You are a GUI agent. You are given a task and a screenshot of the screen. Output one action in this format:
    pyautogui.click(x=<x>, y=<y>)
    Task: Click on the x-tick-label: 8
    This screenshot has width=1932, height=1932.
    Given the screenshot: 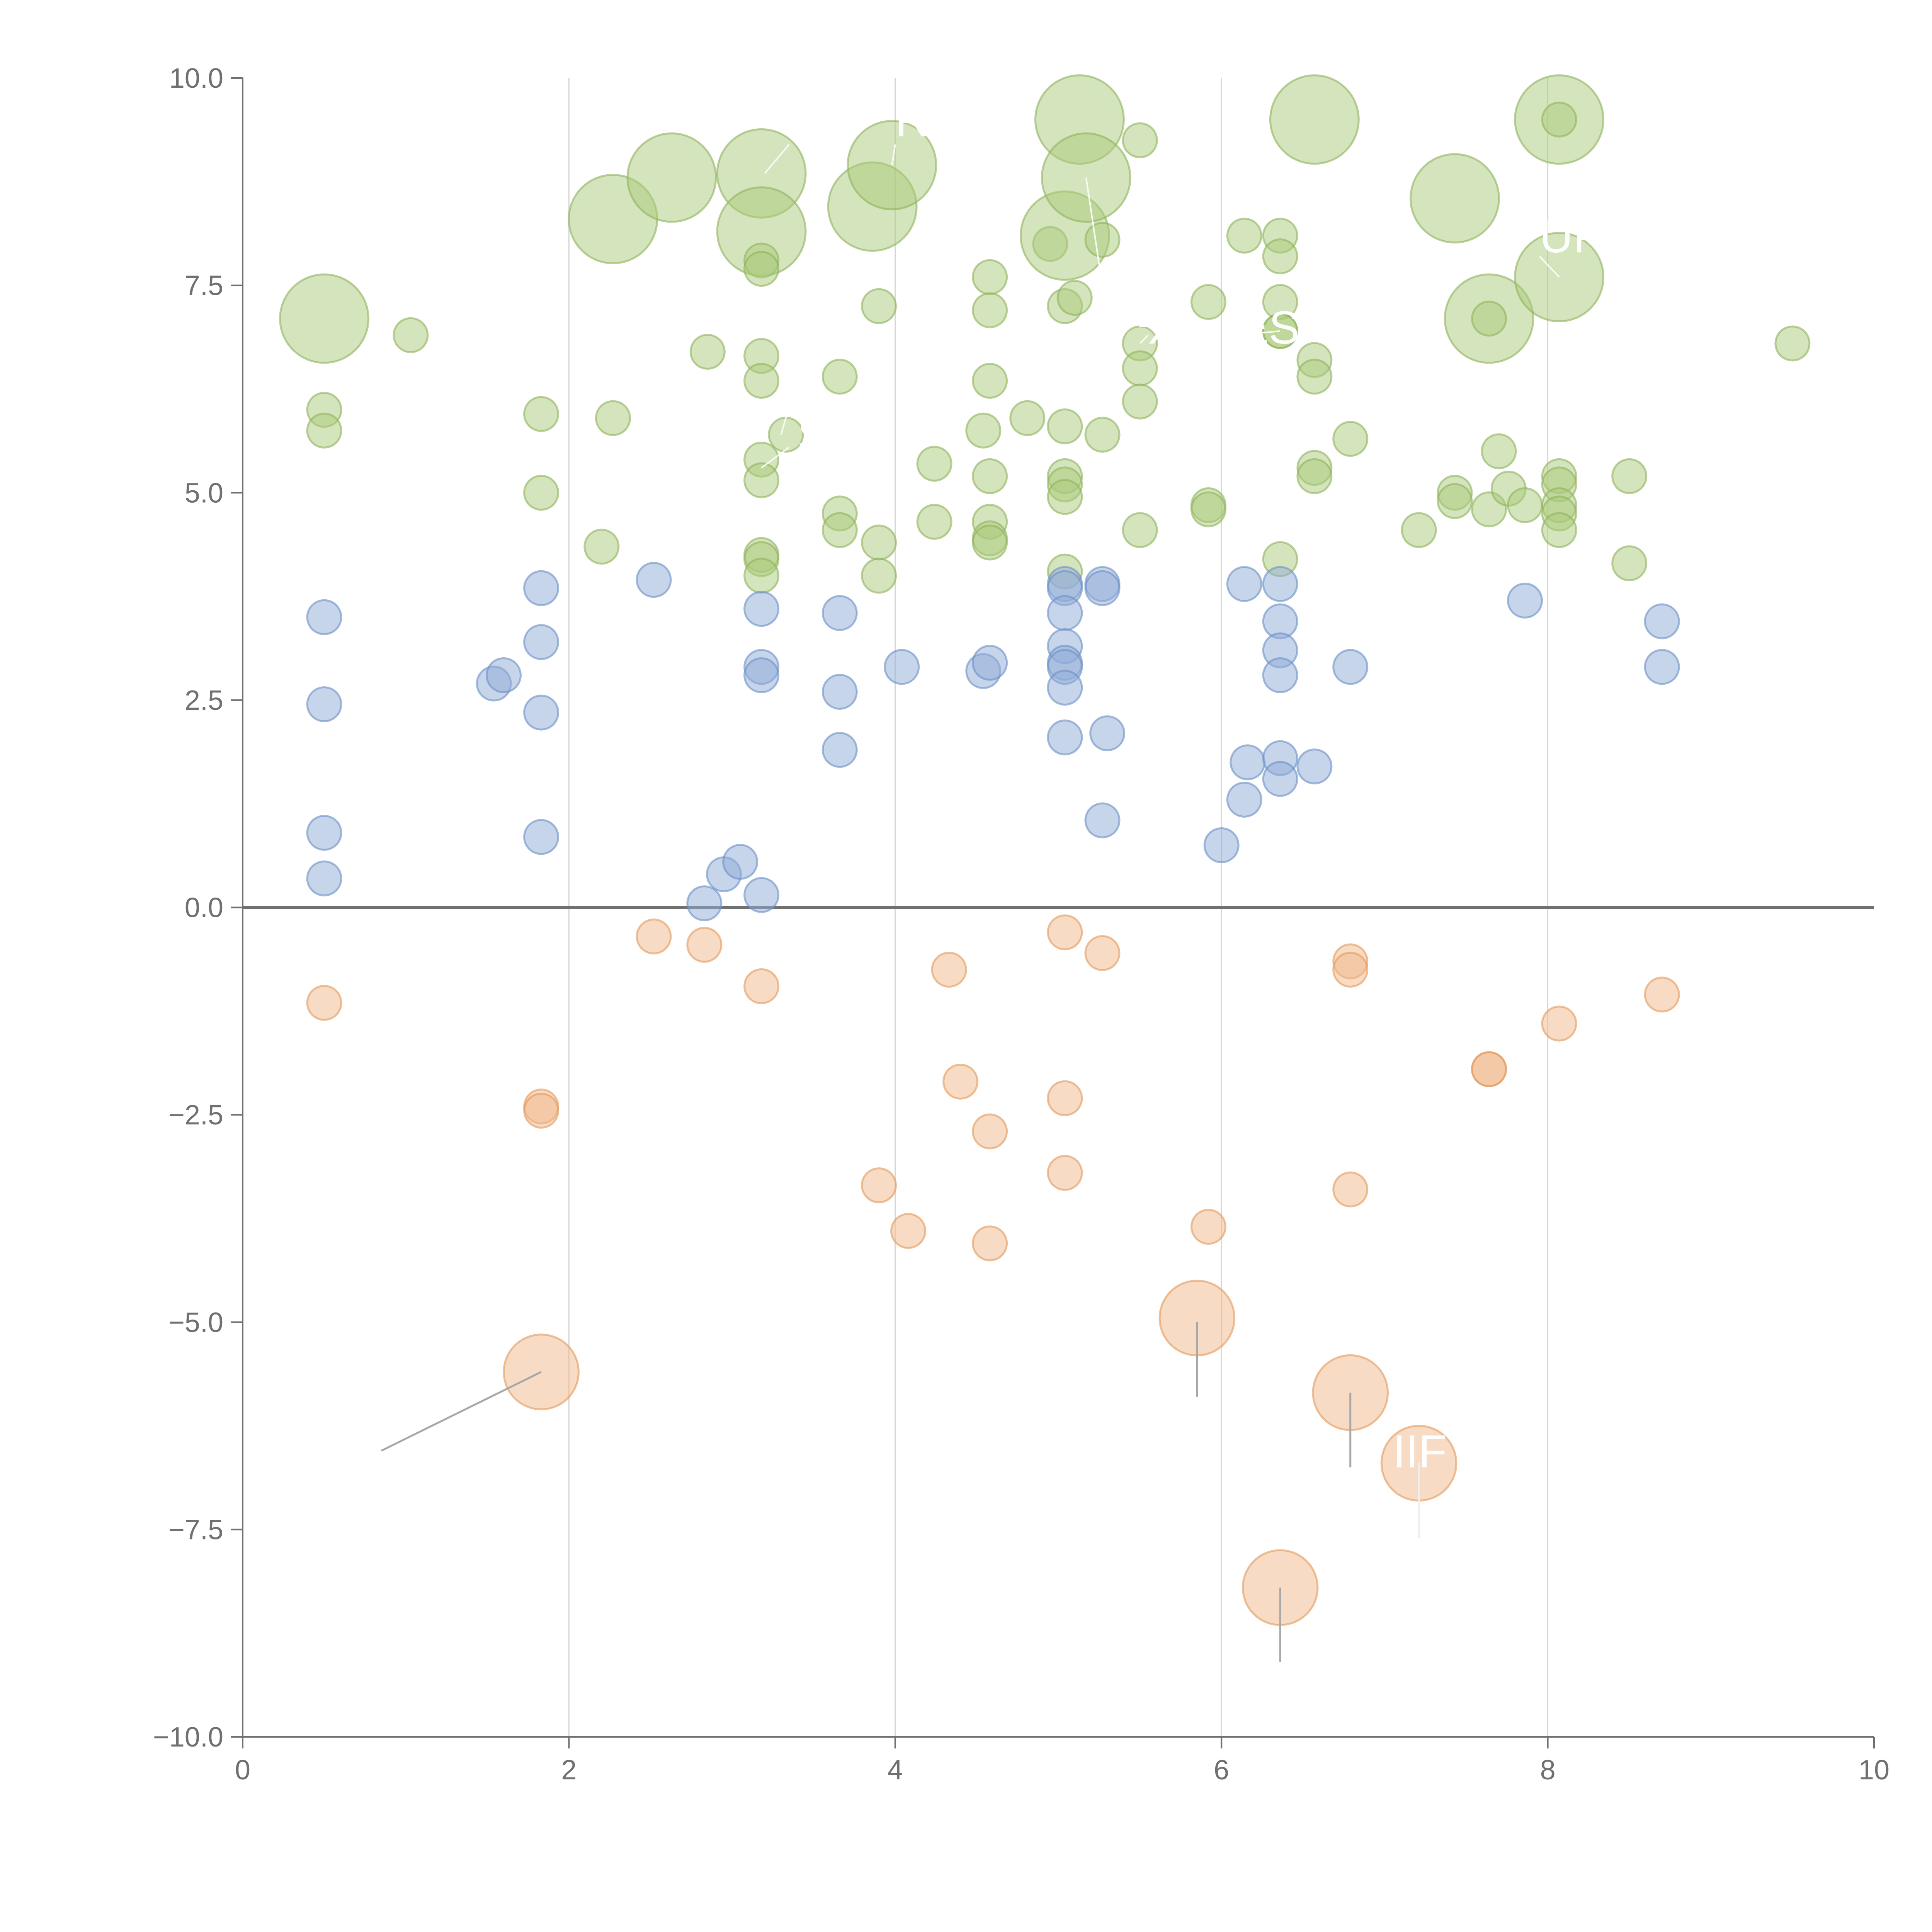 What is the action you would take?
    pyautogui.click(x=1548, y=1771)
    